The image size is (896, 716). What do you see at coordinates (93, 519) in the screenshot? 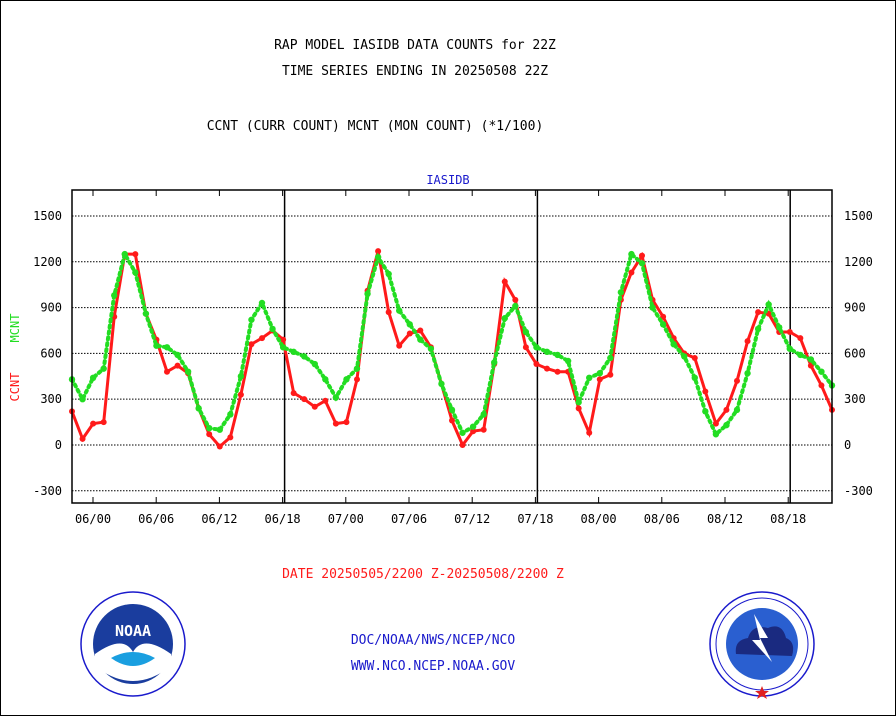
I see `x-tick-label: 06/00` at bounding box center [93, 519].